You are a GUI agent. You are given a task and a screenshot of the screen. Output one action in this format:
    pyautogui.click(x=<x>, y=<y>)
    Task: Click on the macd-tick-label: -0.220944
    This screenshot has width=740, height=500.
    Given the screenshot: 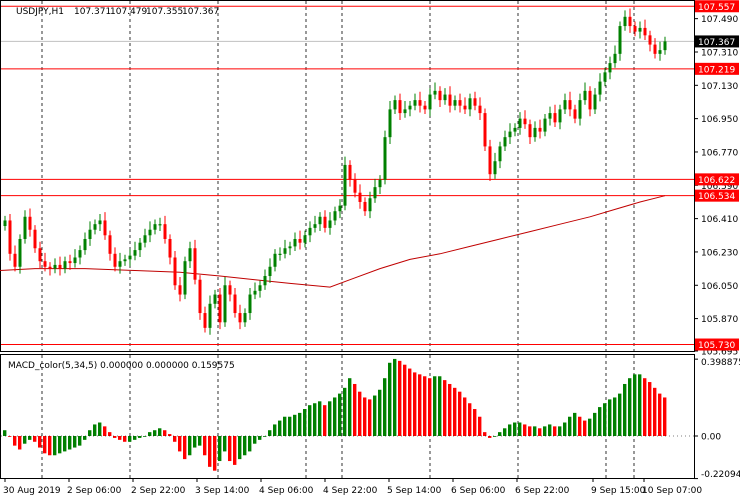 What is the action you would take?
    pyautogui.click(x=720, y=475)
    